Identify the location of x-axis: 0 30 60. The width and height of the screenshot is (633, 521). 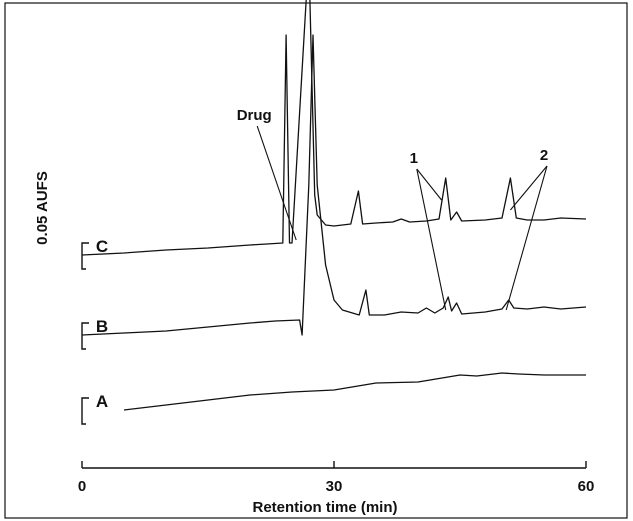
(336, 478).